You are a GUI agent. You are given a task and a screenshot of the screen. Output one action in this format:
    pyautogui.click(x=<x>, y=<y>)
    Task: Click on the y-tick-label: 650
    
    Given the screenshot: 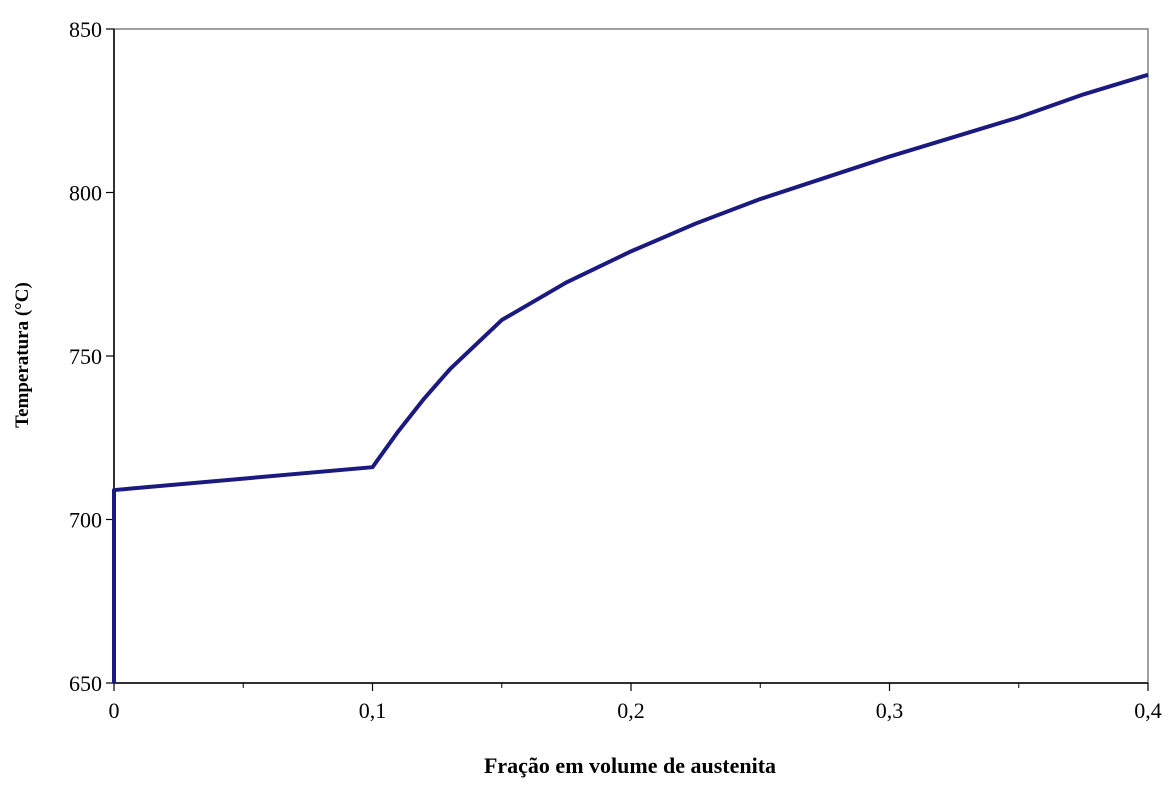 What is the action you would take?
    pyautogui.click(x=85, y=683)
    